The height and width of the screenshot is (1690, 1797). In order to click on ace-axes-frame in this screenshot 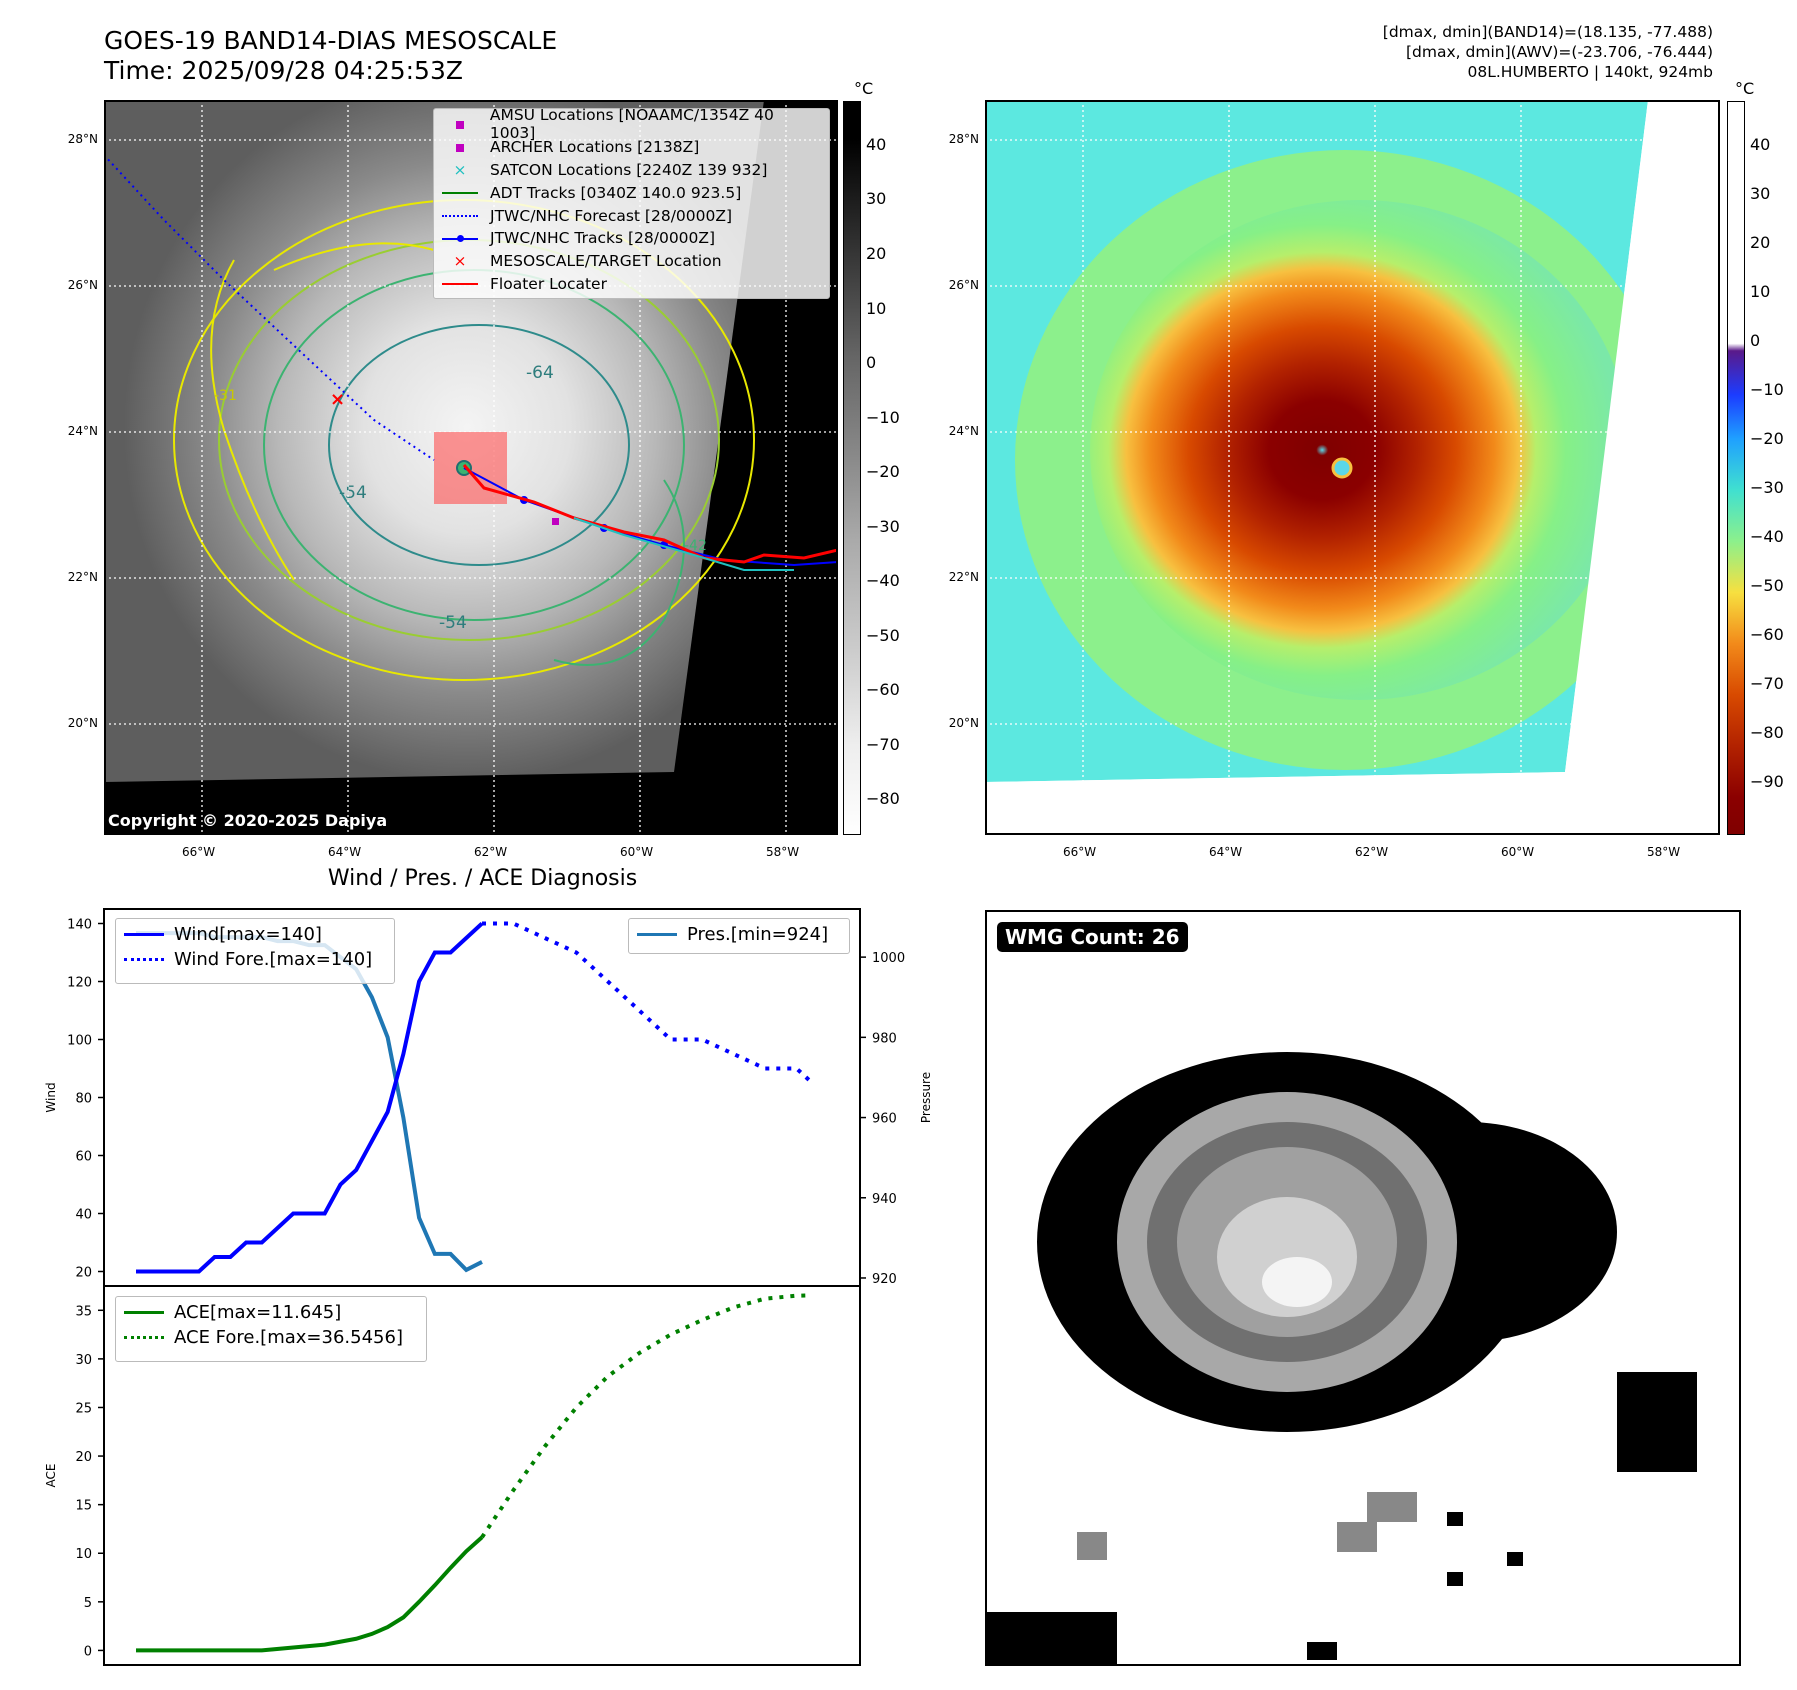, I will do `click(482, 1475)`.